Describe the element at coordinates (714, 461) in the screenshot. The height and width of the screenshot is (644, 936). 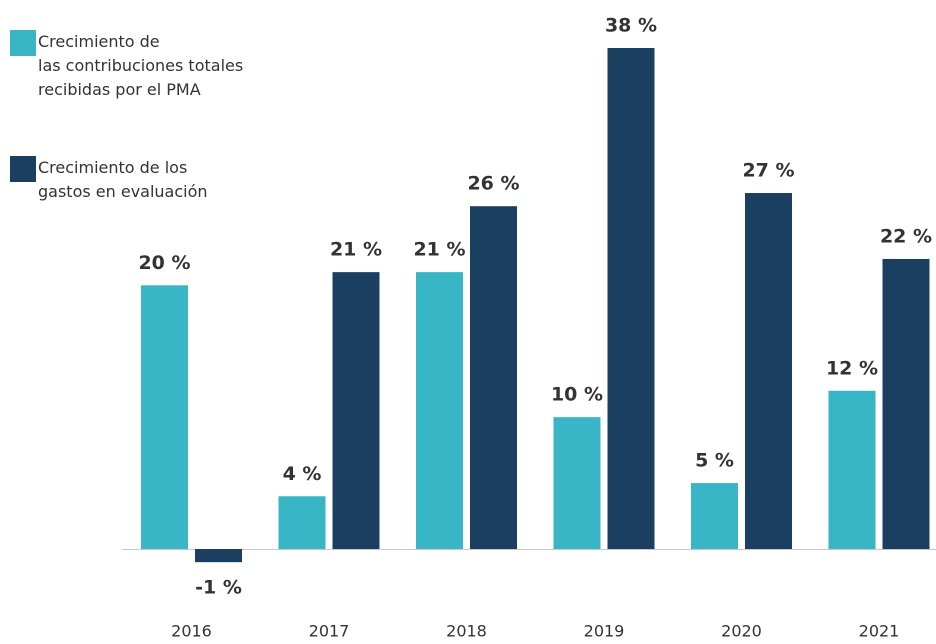
I see `data-label: 5 %` at that location.